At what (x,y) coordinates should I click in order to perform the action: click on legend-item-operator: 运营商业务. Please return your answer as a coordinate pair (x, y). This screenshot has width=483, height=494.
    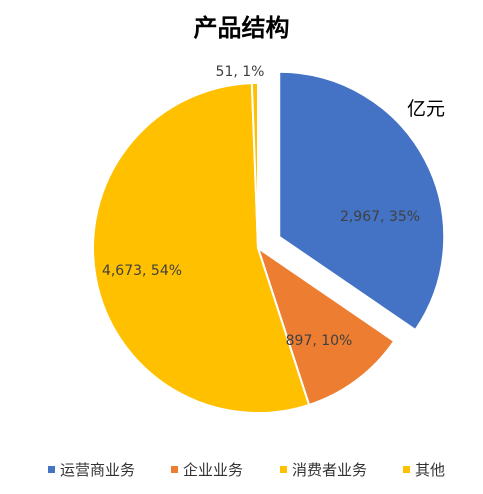
    Looking at the image, I should click on (91, 469).